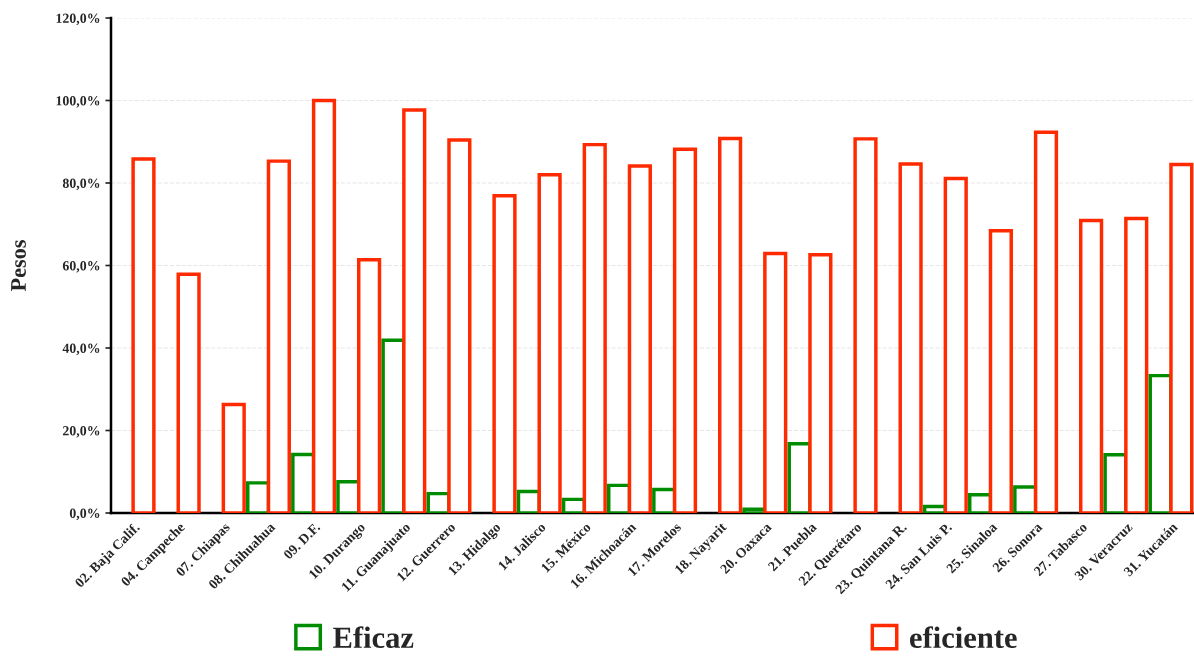  I want to click on y-tick-label: 60,0%, so click(81, 267).